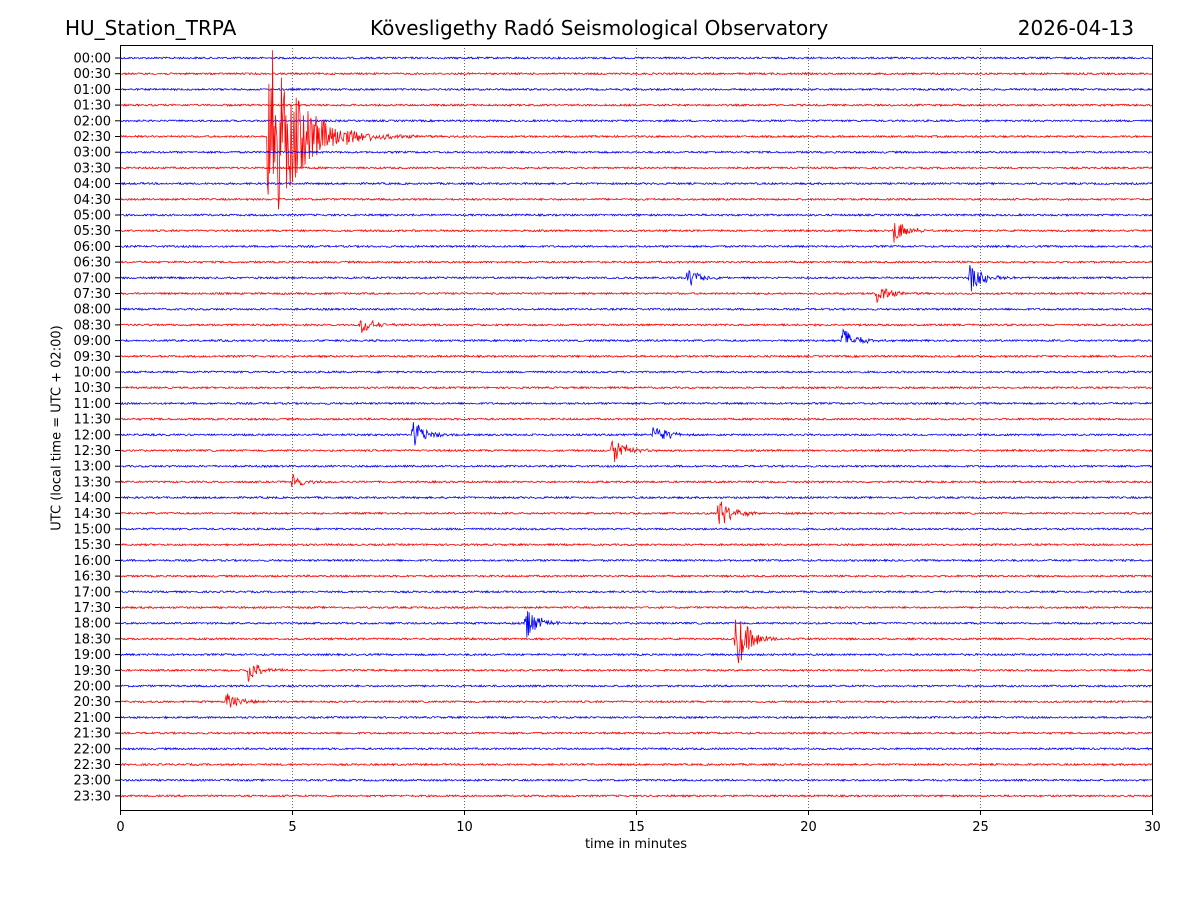 Image resolution: width=1200 pixels, height=900 pixels. I want to click on y-tick-label: 05:00, so click(92, 216).